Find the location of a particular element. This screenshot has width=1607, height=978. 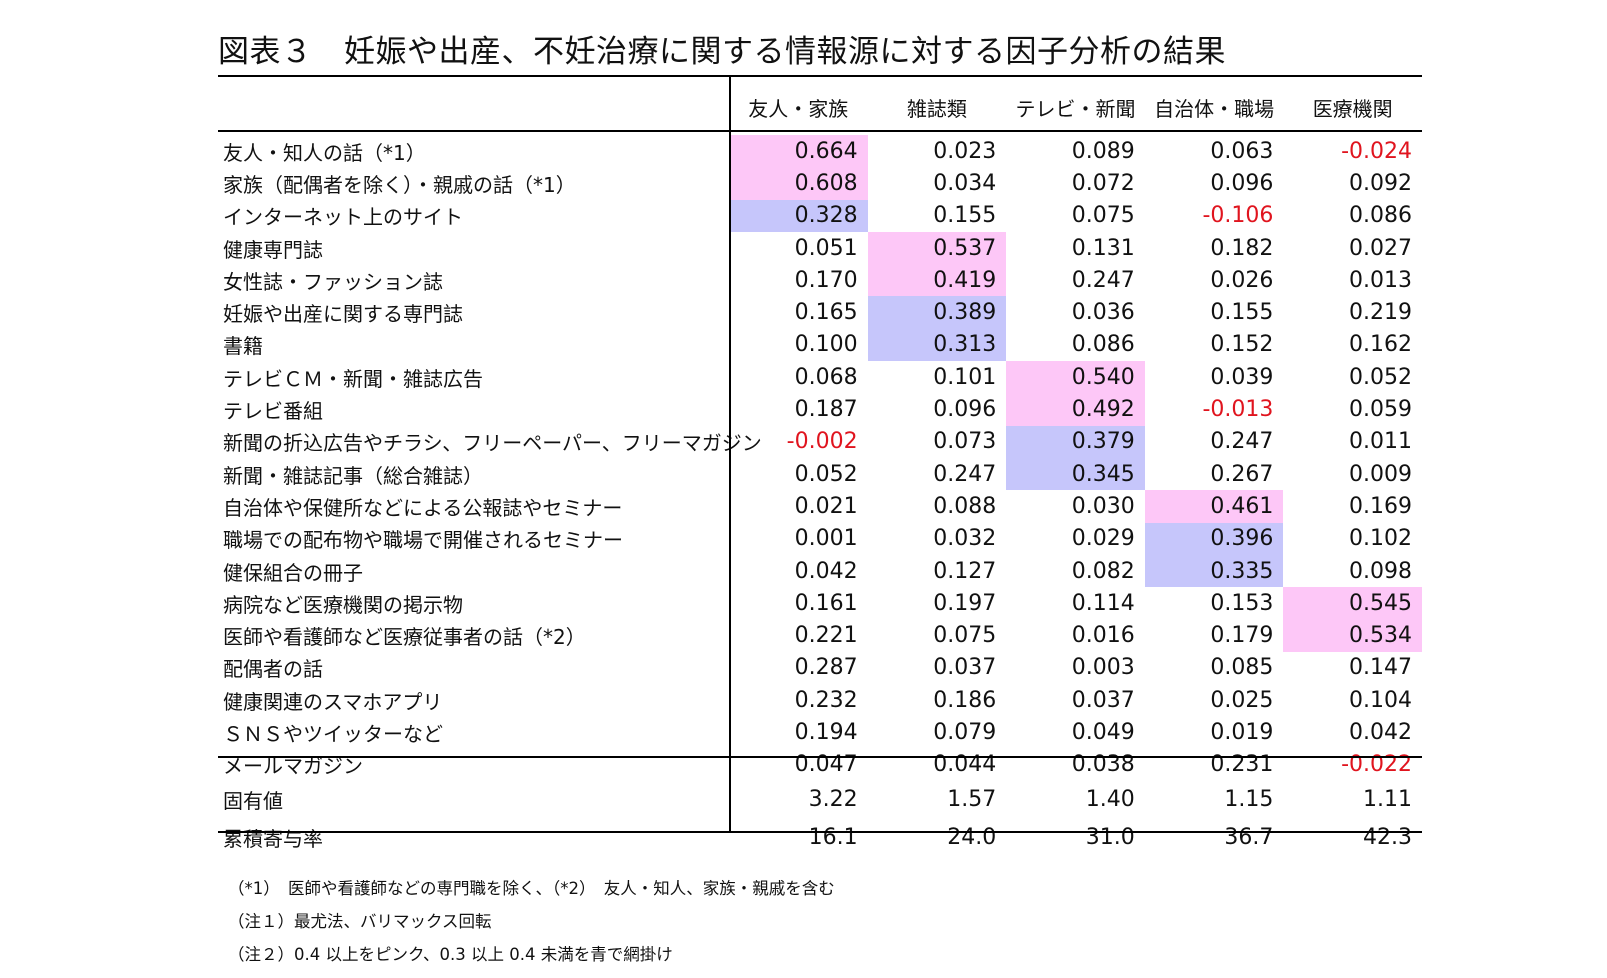

loading-value: 0.025 is located at coordinates (1242, 700).